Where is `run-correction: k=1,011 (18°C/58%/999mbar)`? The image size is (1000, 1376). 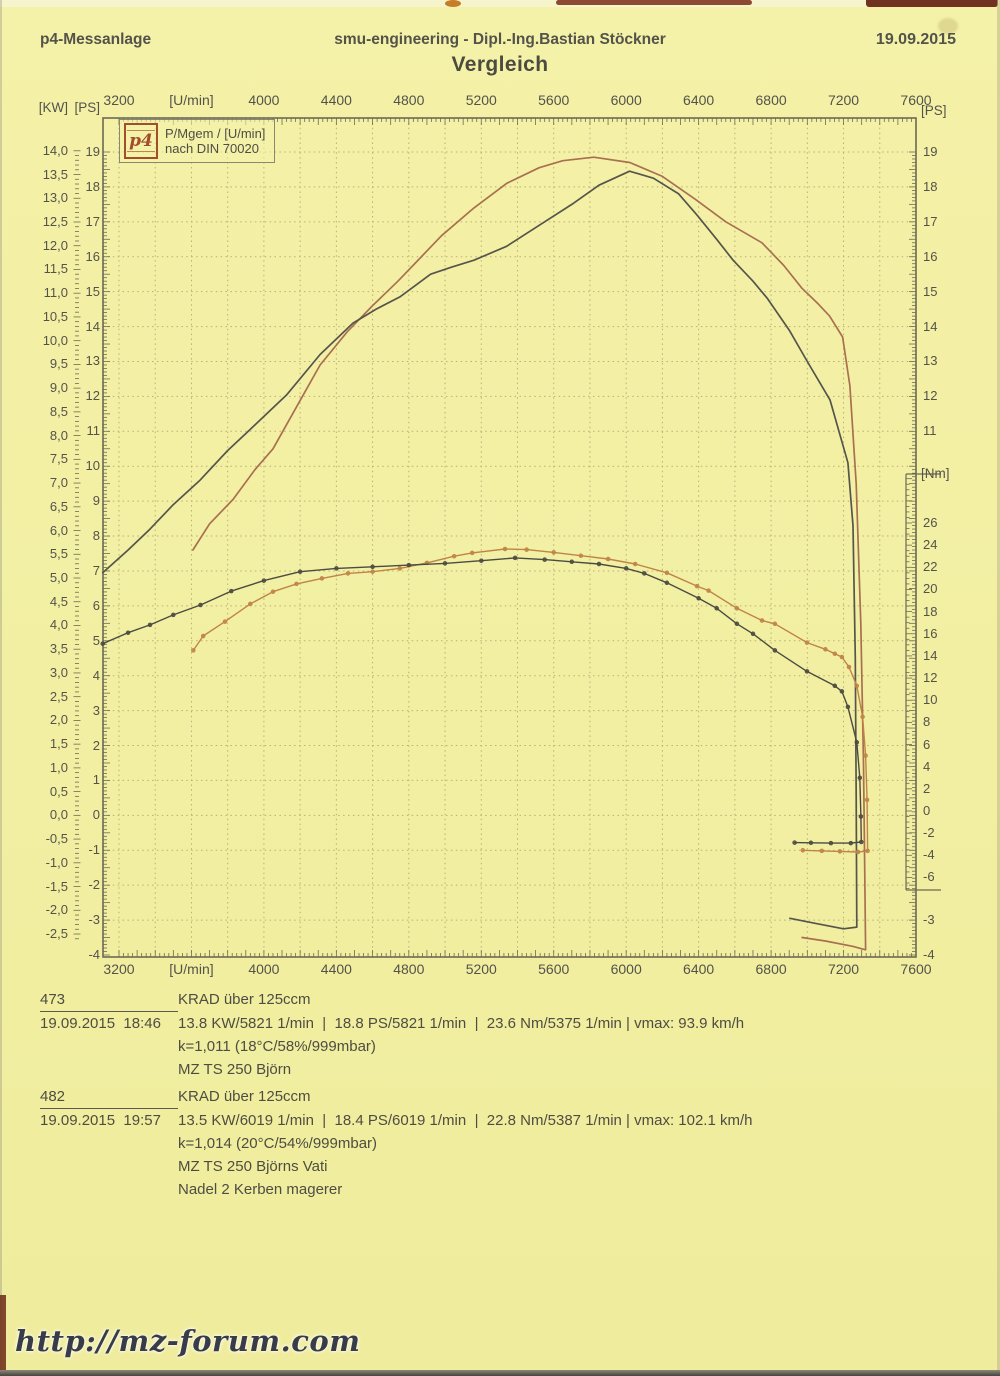
run-correction: k=1,011 (18°C/58%/999mbar) is located at coordinates (277, 1046).